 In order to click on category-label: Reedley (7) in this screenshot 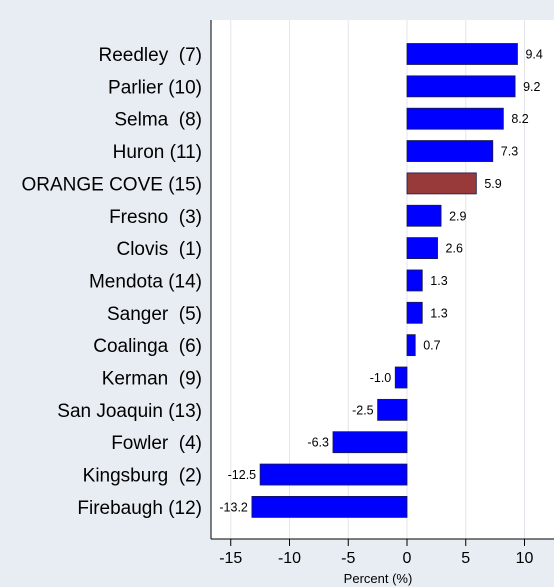, I will do `click(151, 55)`.